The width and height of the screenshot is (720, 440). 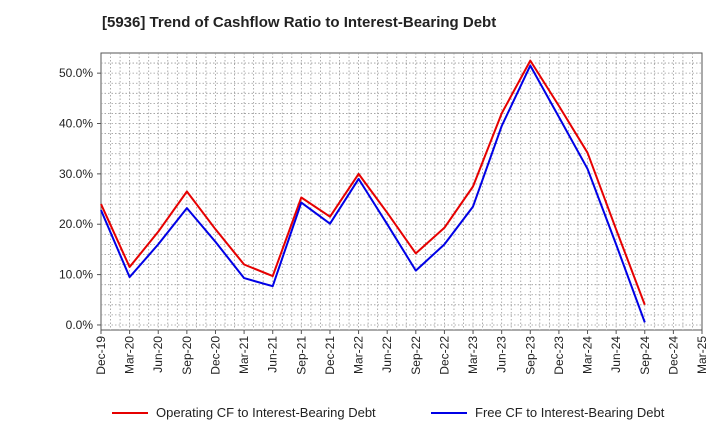 I want to click on x-tick-label: Sep-24, so click(x=645, y=355).